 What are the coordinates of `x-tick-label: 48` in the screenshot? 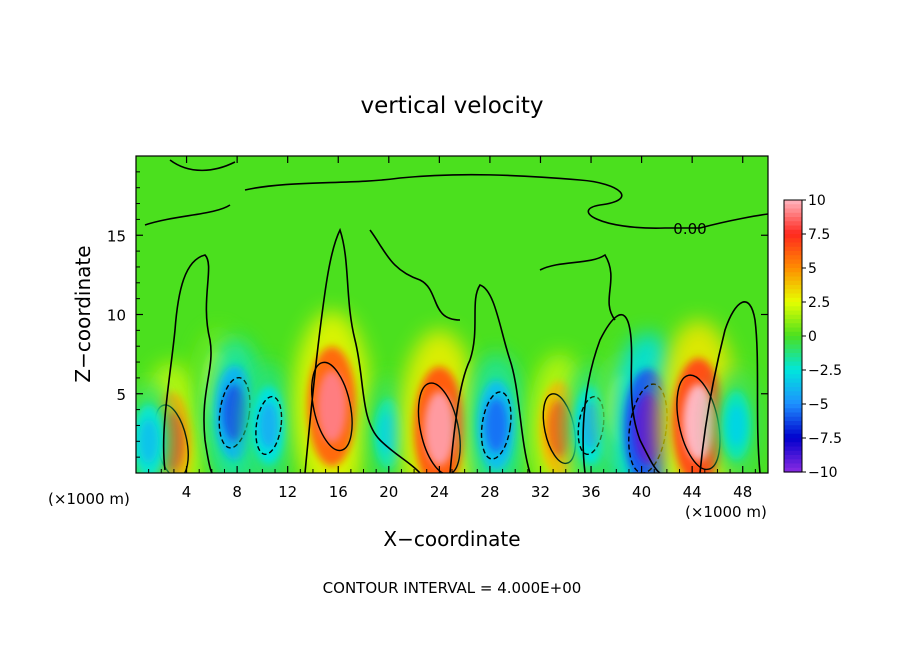 It's located at (742, 492).